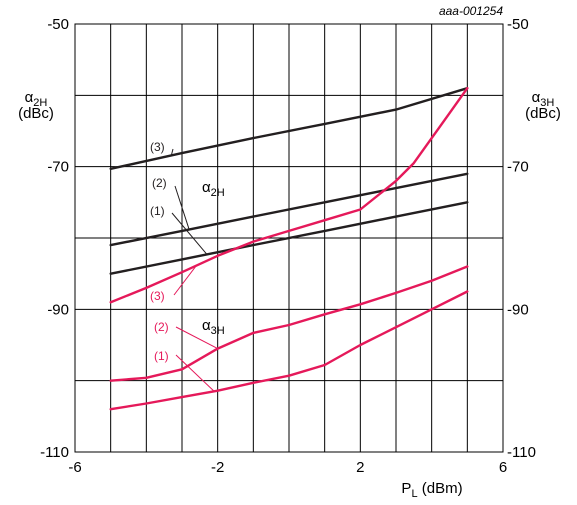  Describe the element at coordinates (213, 189) in the screenshot. I see `group-label-a2h: α2H` at that location.